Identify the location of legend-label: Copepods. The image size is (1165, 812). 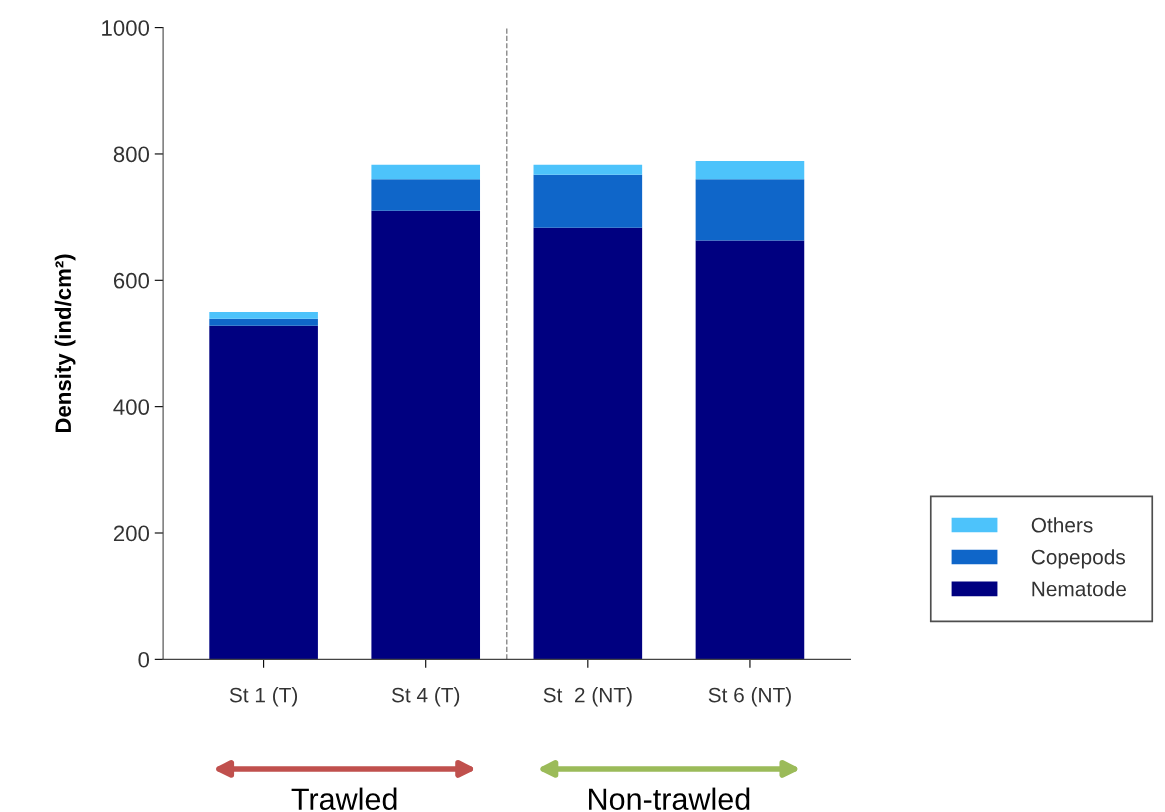
(1078, 559).